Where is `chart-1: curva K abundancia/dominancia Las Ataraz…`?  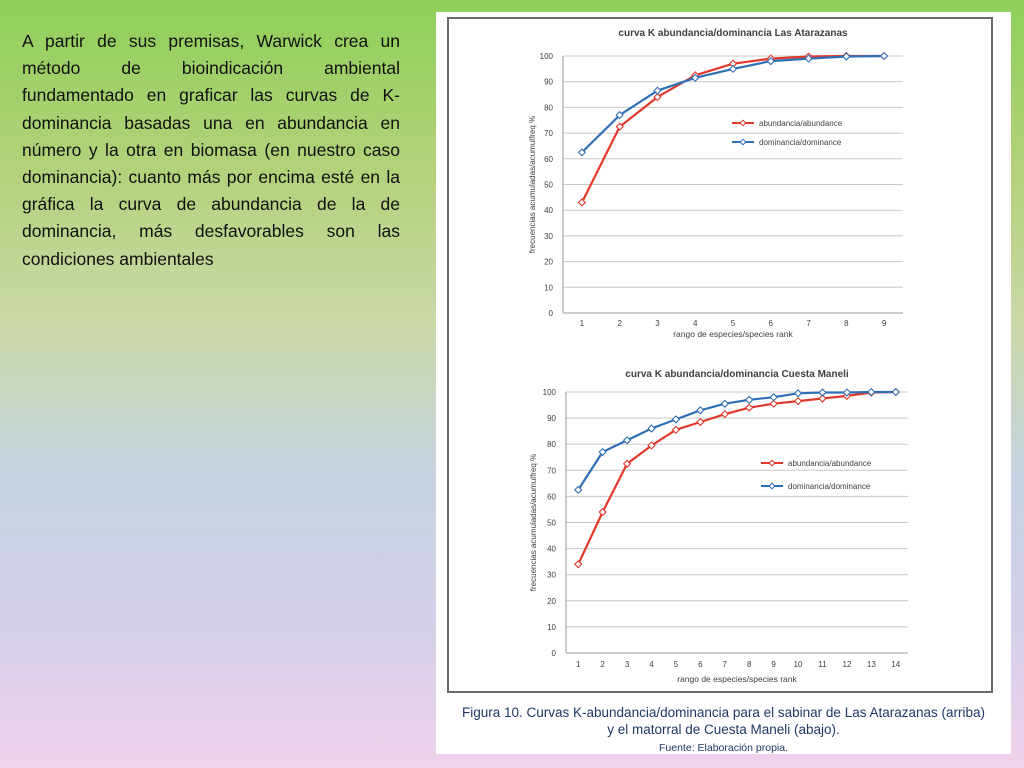 chart-1: curva K abundancia/dominancia Las Ataraz… is located at coordinates (715, 183).